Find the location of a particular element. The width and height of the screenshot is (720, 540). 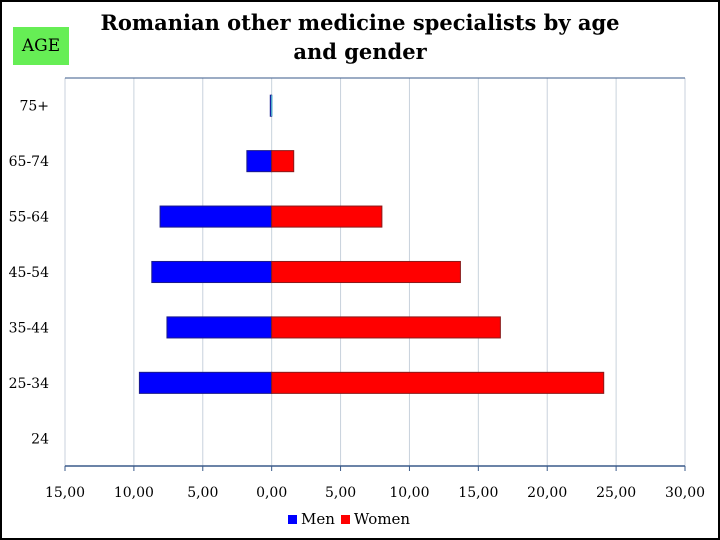

legend-item-men: Men is located at coordinates (311, 519).